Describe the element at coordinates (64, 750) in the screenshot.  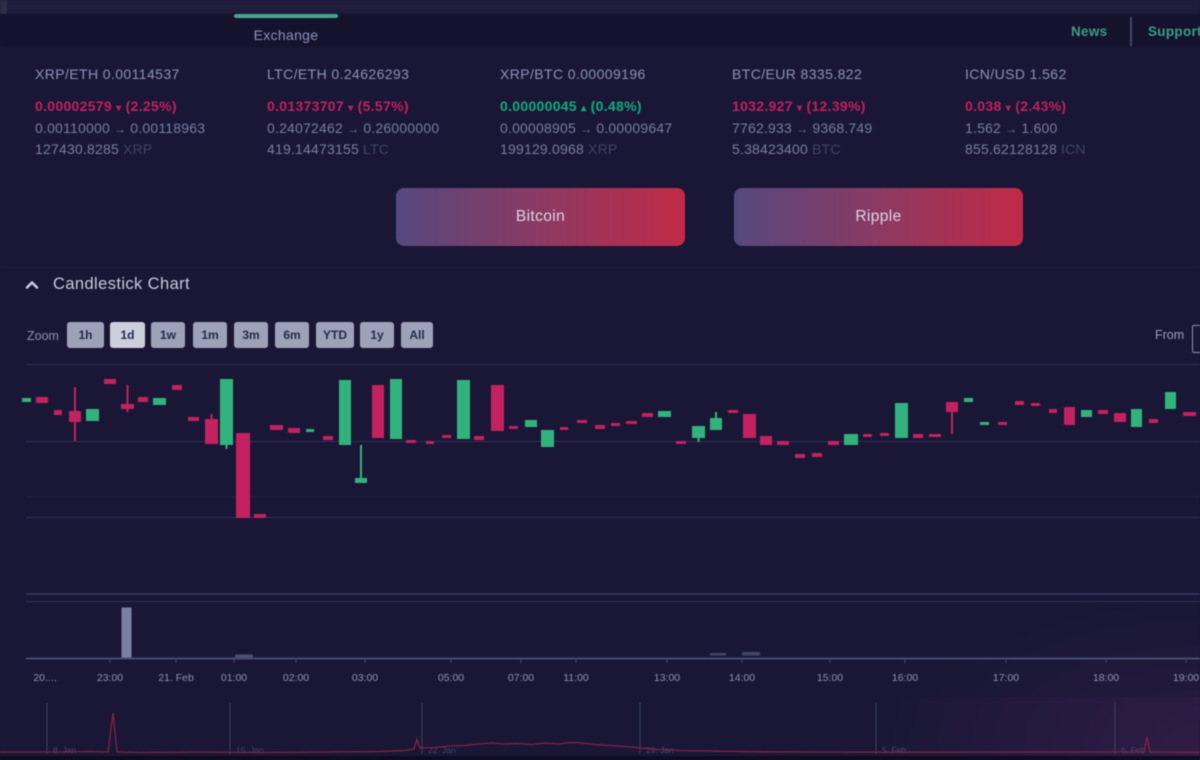
I see `svg-text: 8. Jan` at that location.